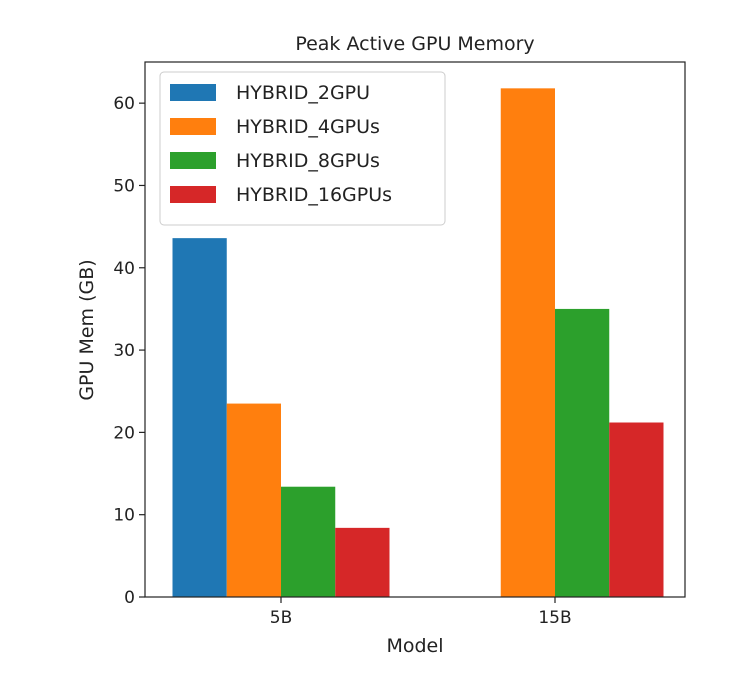 The image size is (742, 675). I want to click on y-tick-label: 0, so click(129, 598).